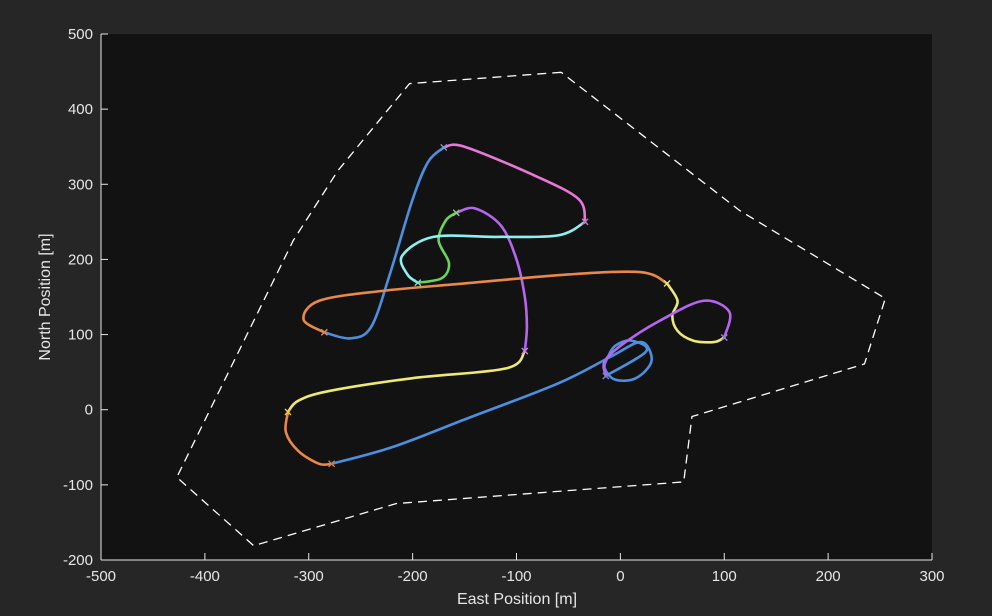 Image resolution: width=992 pixels, height=616 pixels. Describe the element at coordinates (89, 410) in the screenshot. I see `y-tick-label: 0` at that location.